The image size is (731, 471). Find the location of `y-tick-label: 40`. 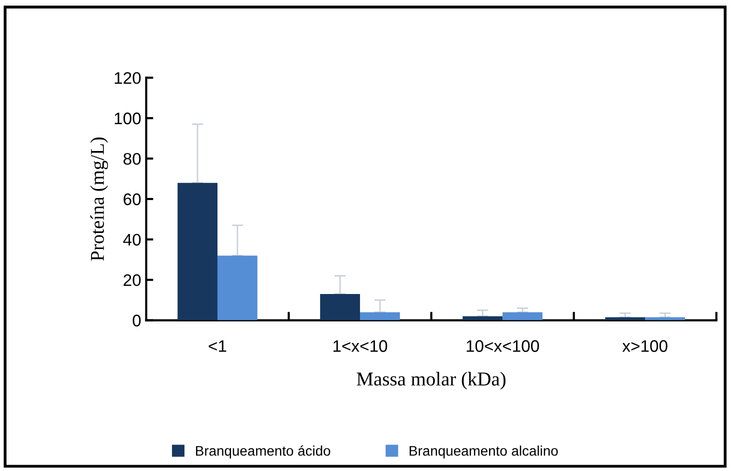

y-tick-label: 40 is located at coordinates (132, 240).